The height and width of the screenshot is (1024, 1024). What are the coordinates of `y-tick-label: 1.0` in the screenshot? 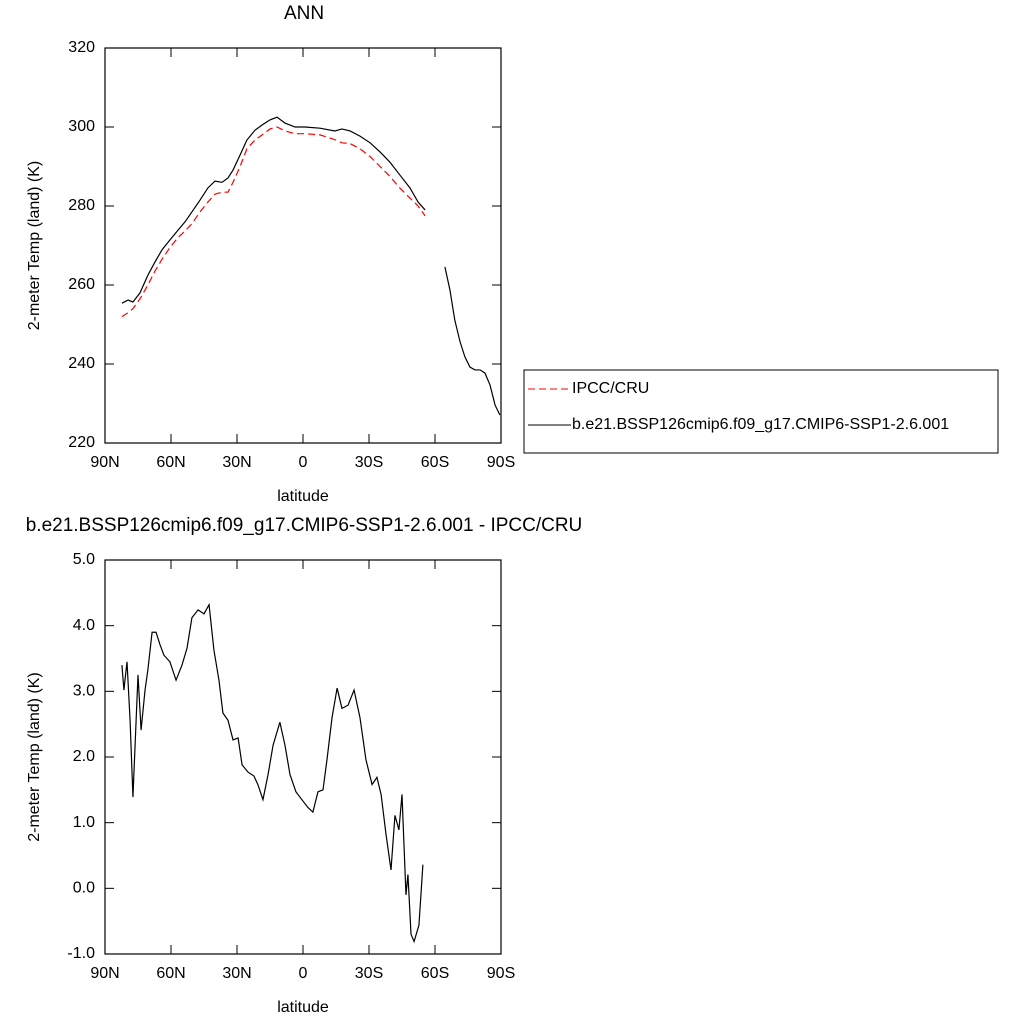 It's located at (84, 822).